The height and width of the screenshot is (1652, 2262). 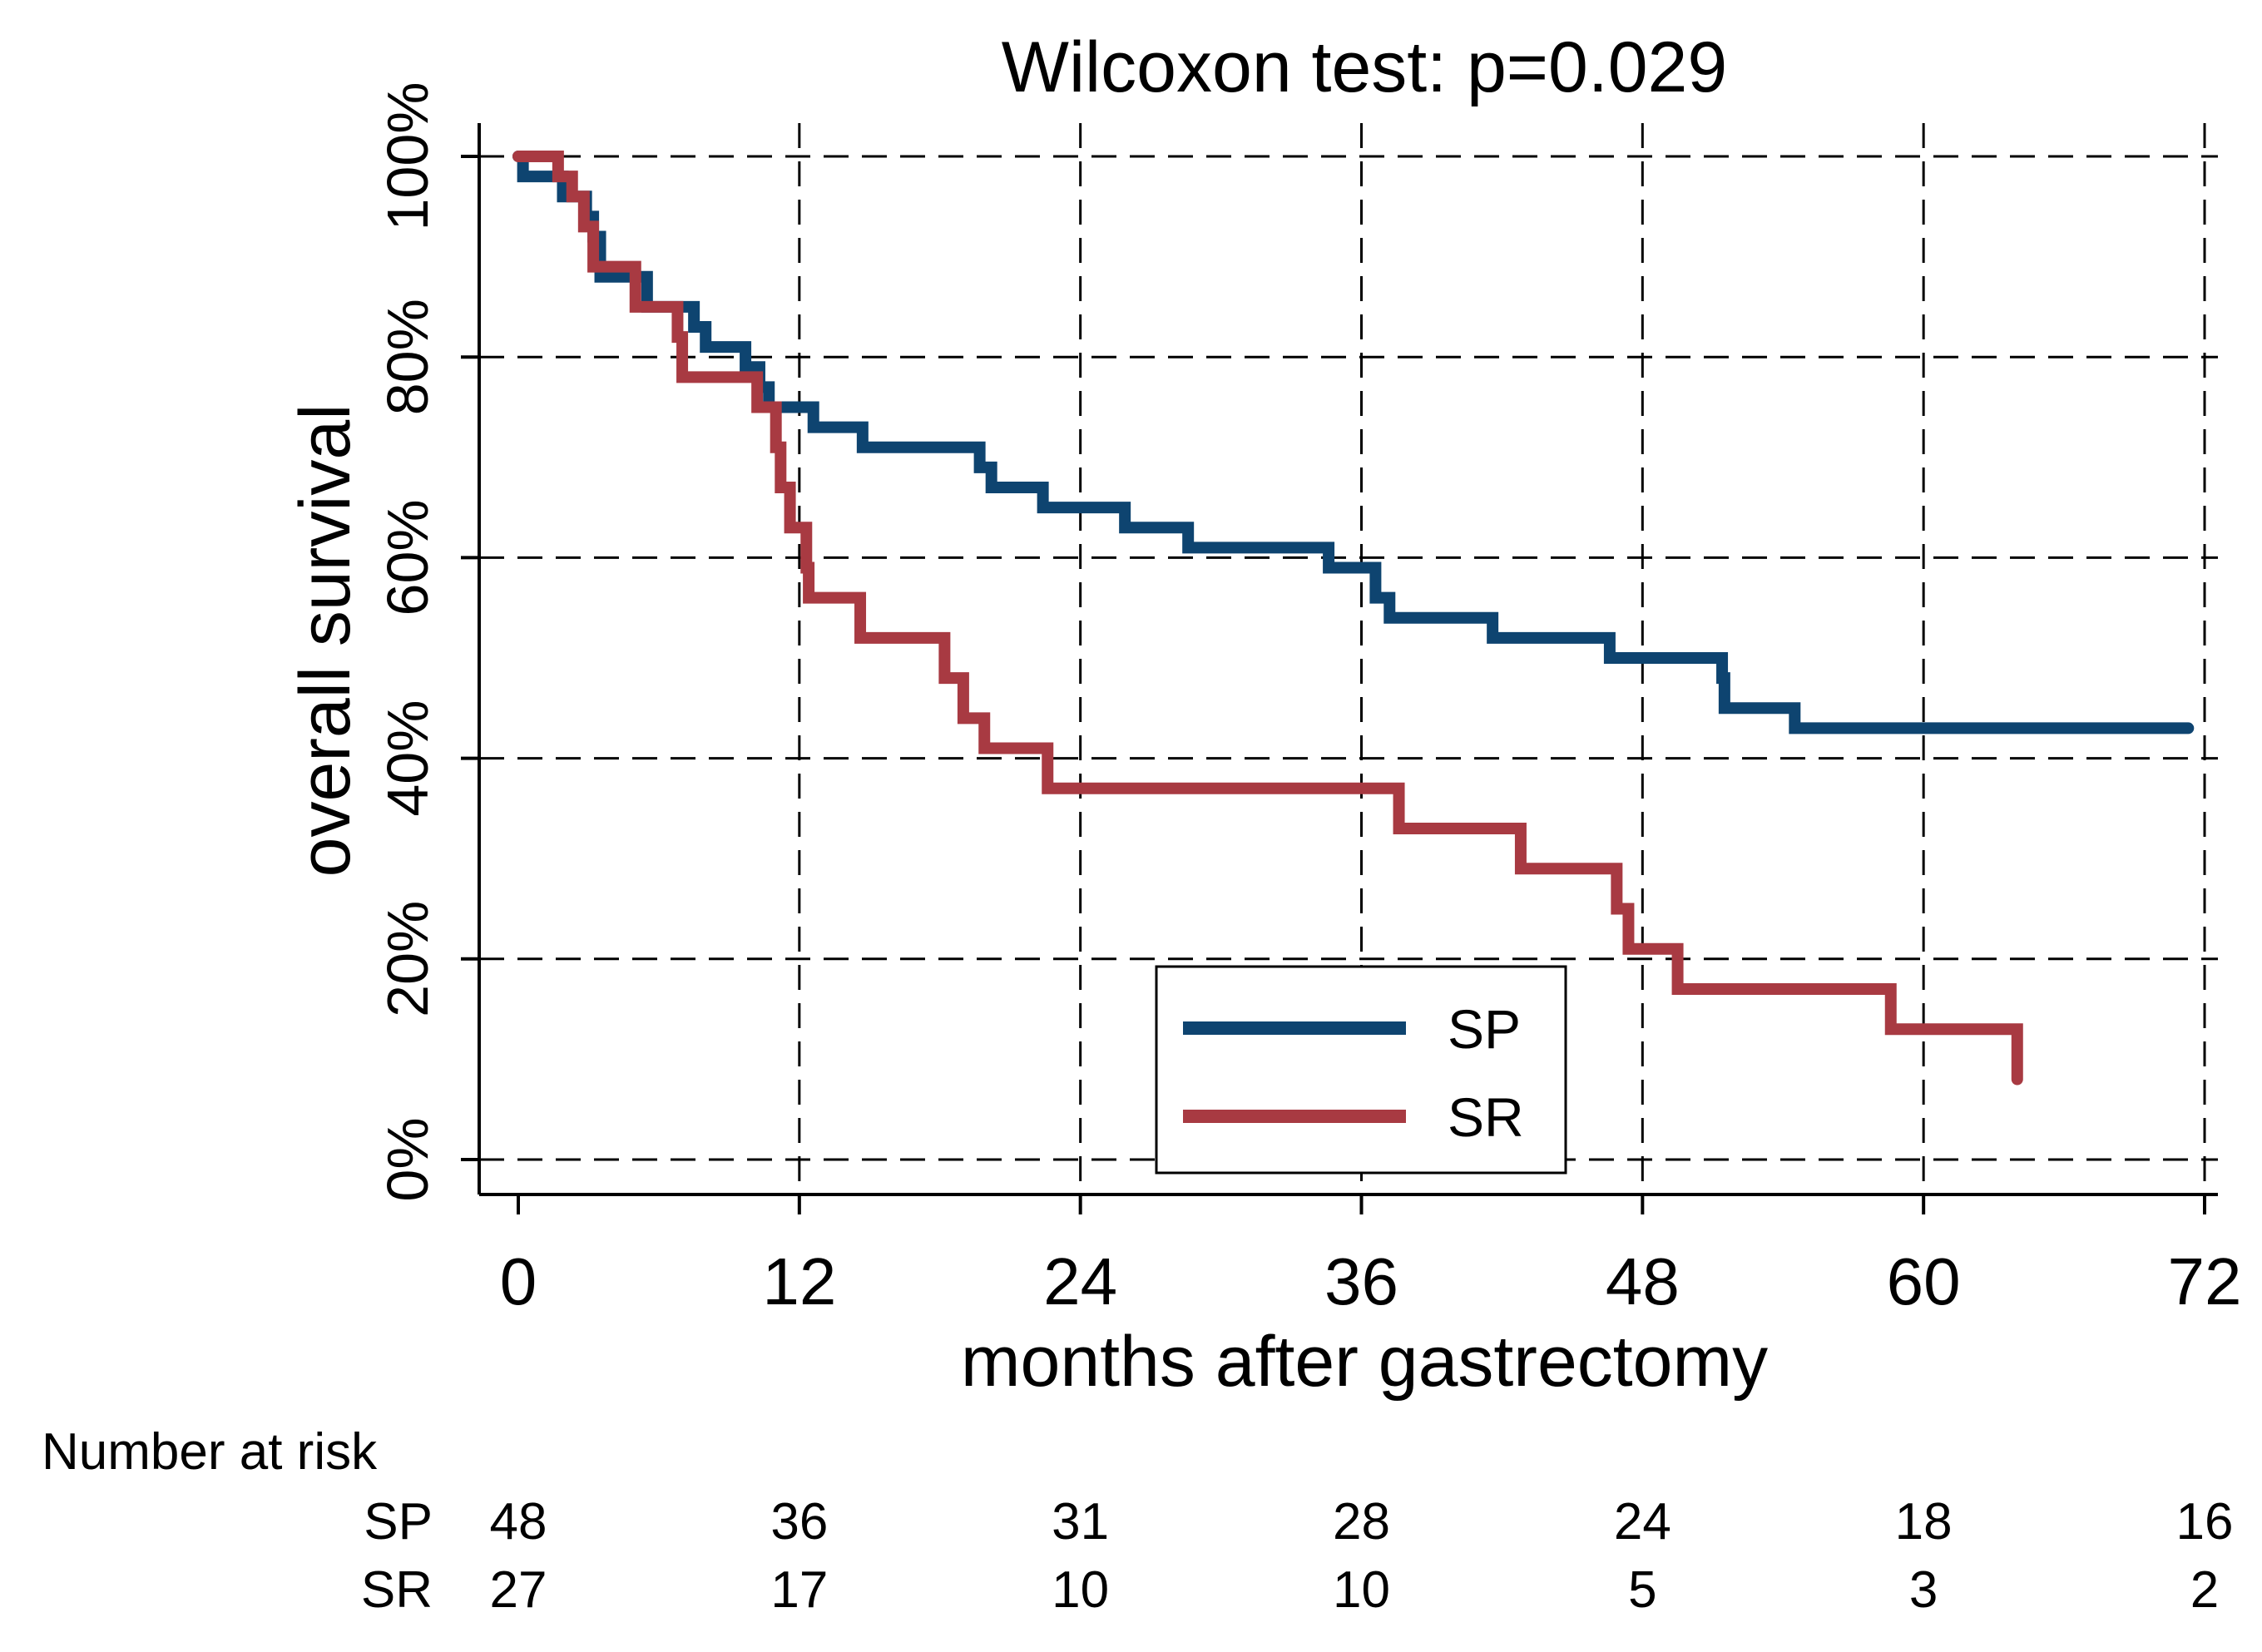 What do you see at coordinates (1924, 1281) in the screenshot?
I see `x-tick-label: 60` at bounding box center [1924, 1281].